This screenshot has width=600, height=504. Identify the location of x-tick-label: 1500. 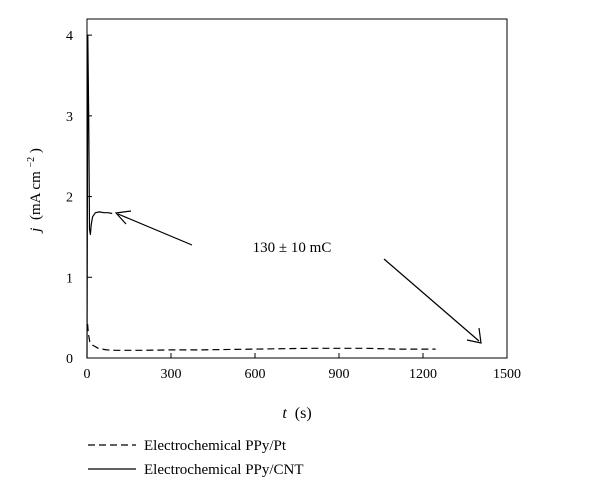
(507, 374).